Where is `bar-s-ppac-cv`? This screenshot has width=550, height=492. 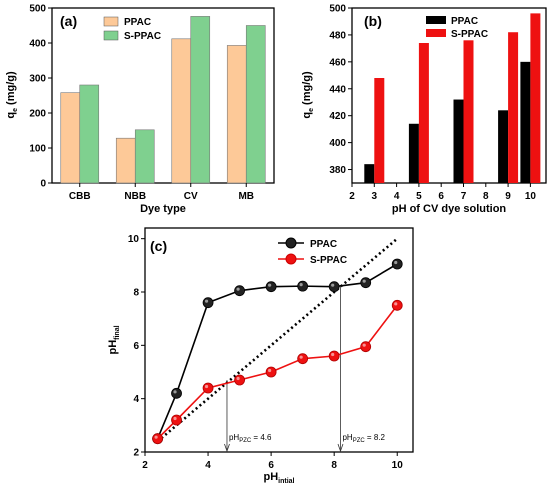
bar-s-ppac-cv is located at coordinates (200, 100).